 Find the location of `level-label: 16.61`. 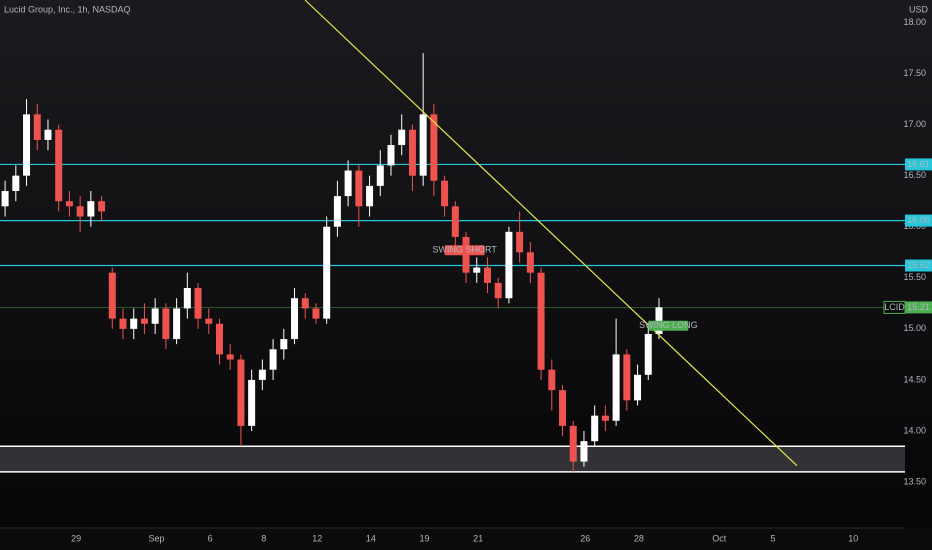

level-label: 16.61 is located at coordinates (918, 164).